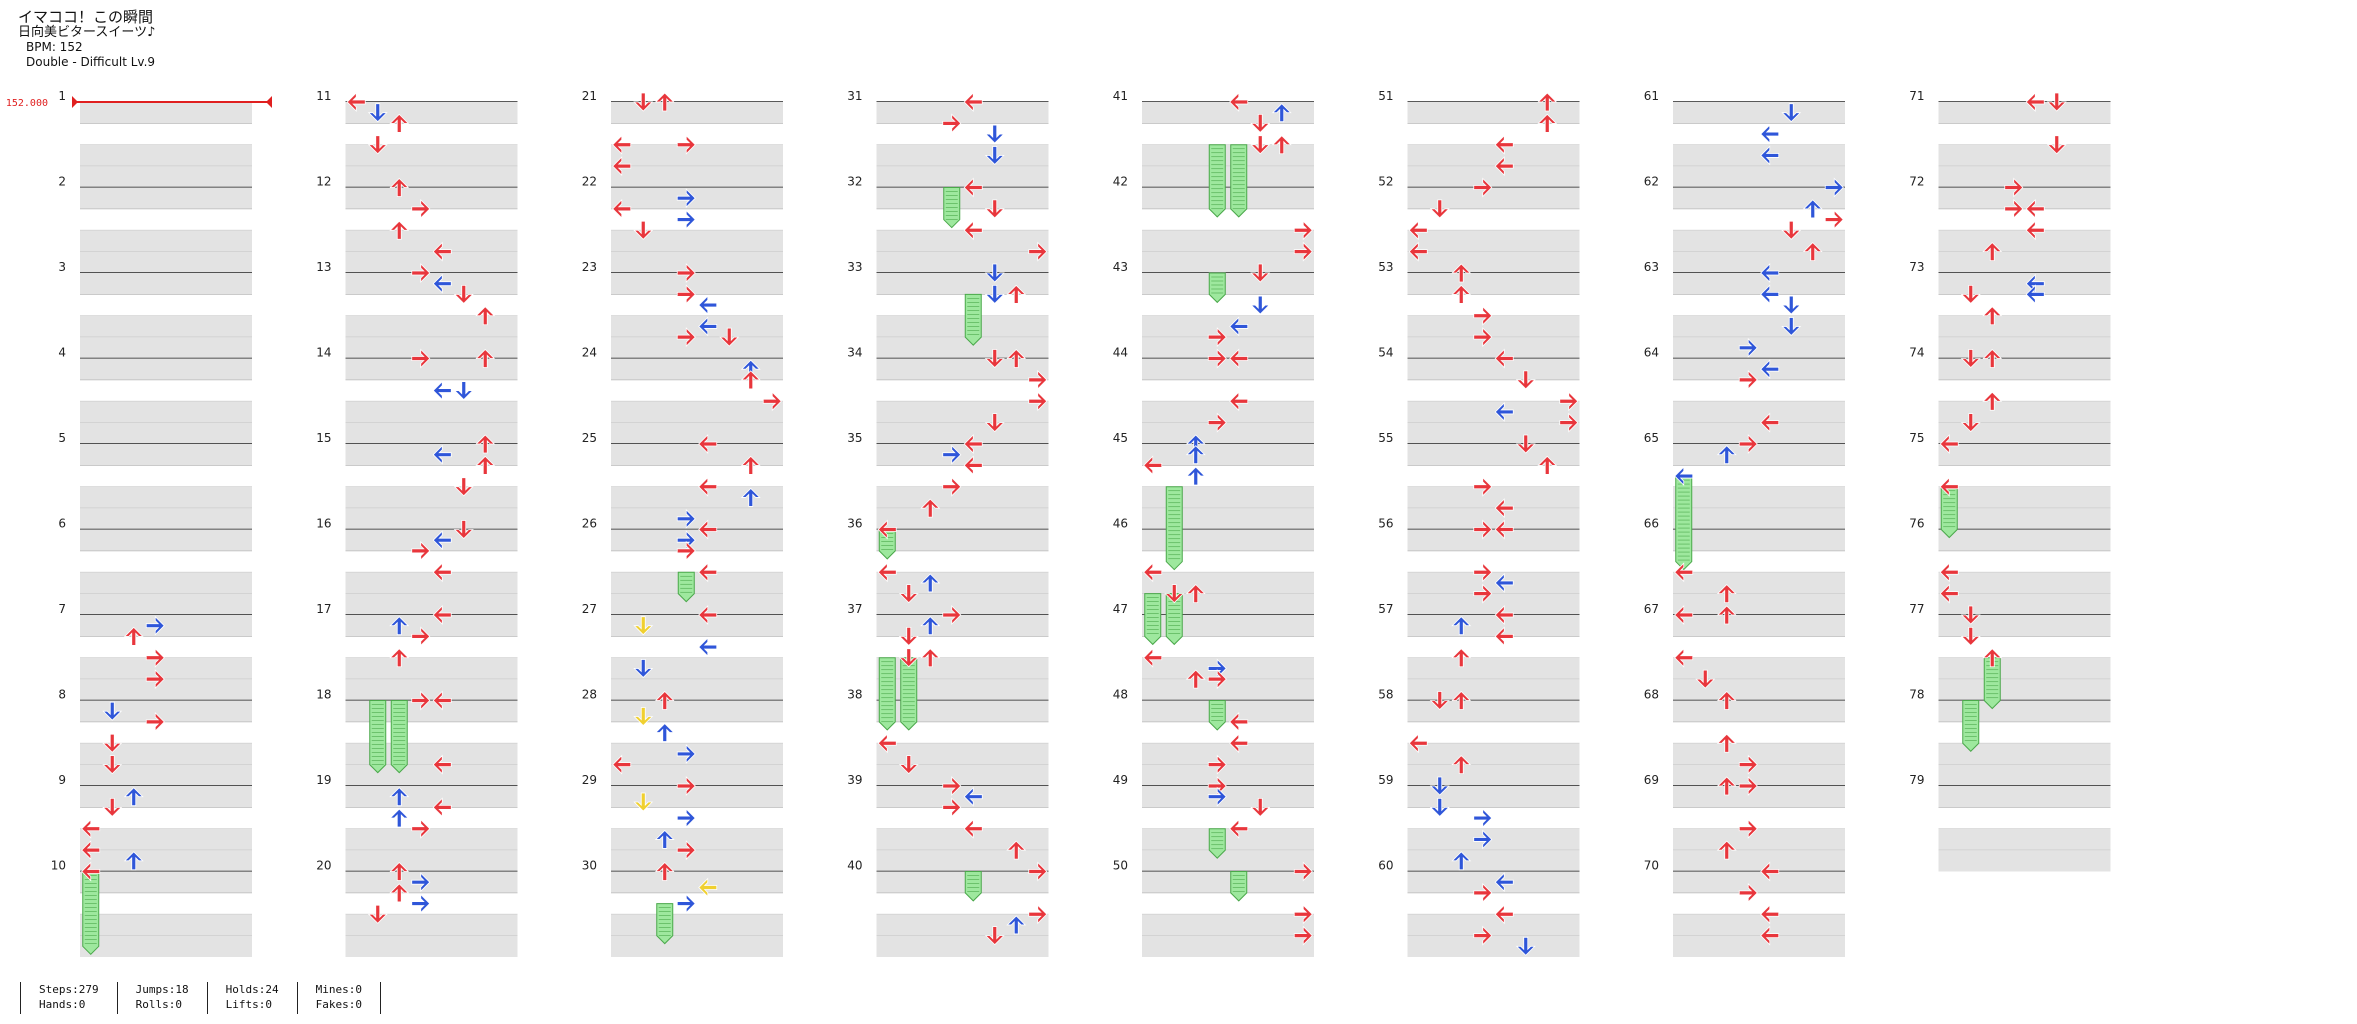  I want to click on hold-note, so click(1217, 843).